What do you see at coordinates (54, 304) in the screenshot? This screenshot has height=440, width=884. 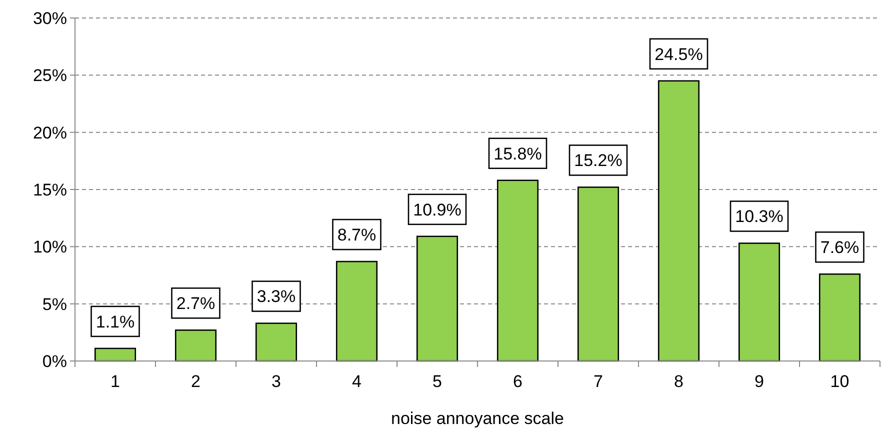 I see `y-tick-label: 5%` at bounding box center [54, 304].